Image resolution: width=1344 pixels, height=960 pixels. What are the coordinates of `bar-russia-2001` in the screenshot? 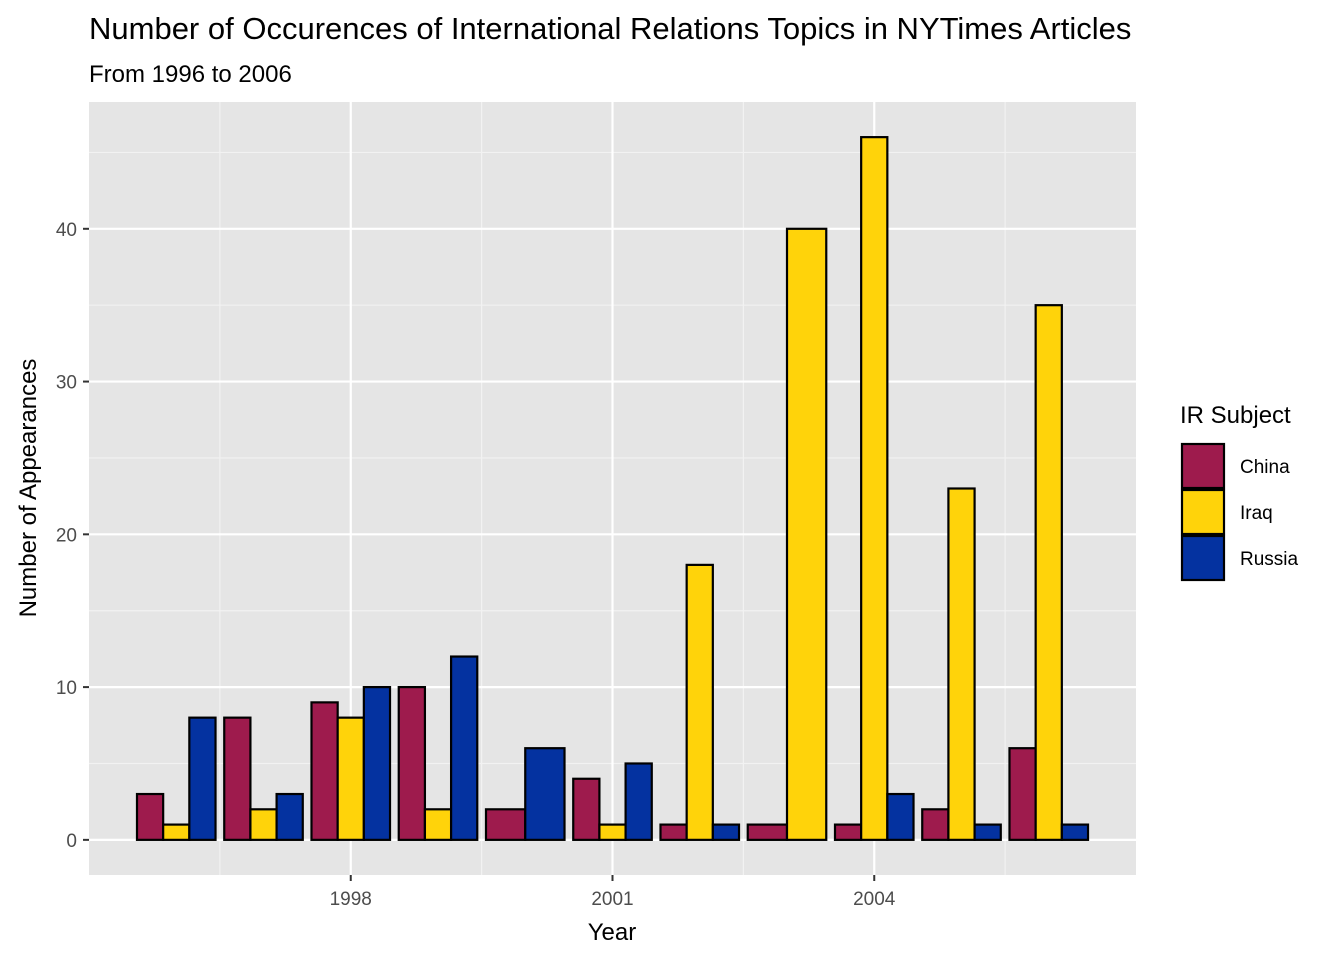 It's located at (638, 801).